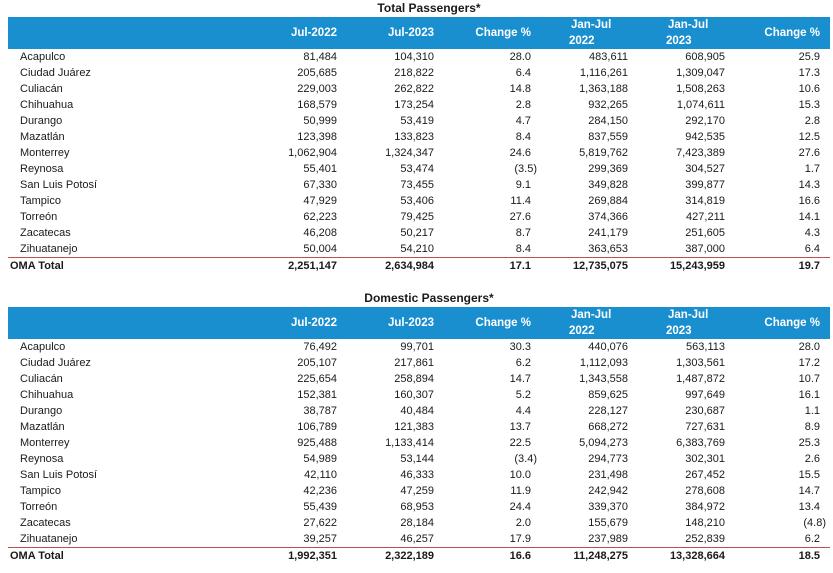 The height and width of the screenshot is (573, 833). What do you see at coordinates (705, 459) in the screenshot?
I see `jan-jul-2023-value: 302,301` at bounding box center [705, 459].